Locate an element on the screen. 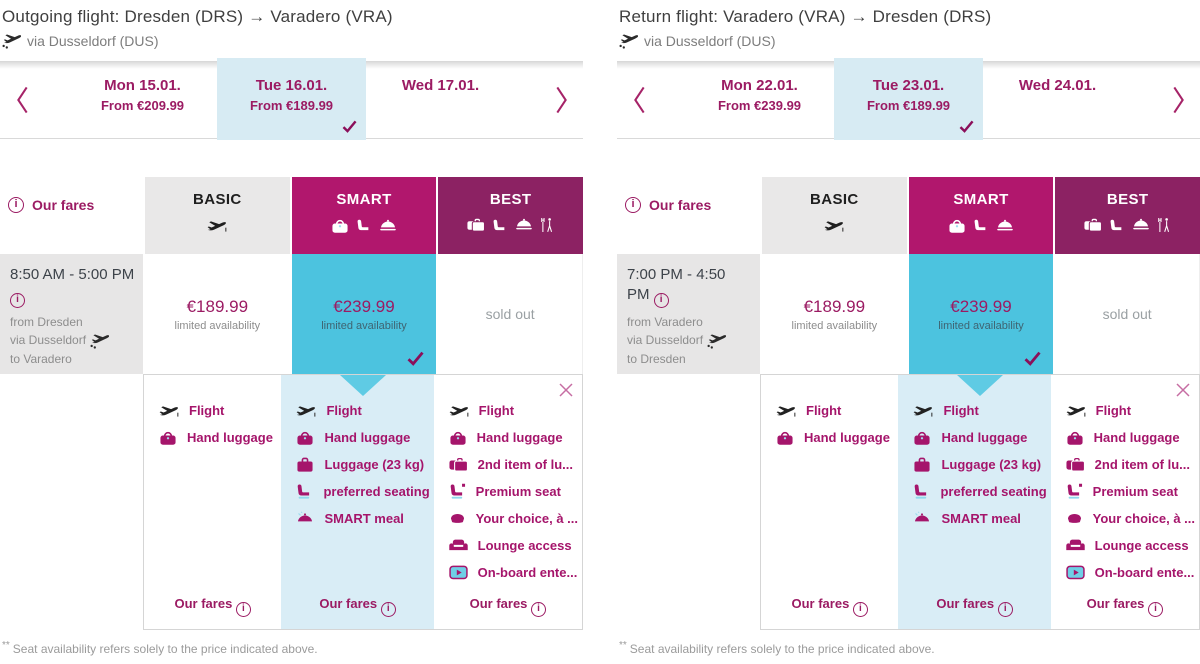 The height and width of the screenshot is (664, 1200). price-amount: €189.99 is located at coordinates (834, 306).